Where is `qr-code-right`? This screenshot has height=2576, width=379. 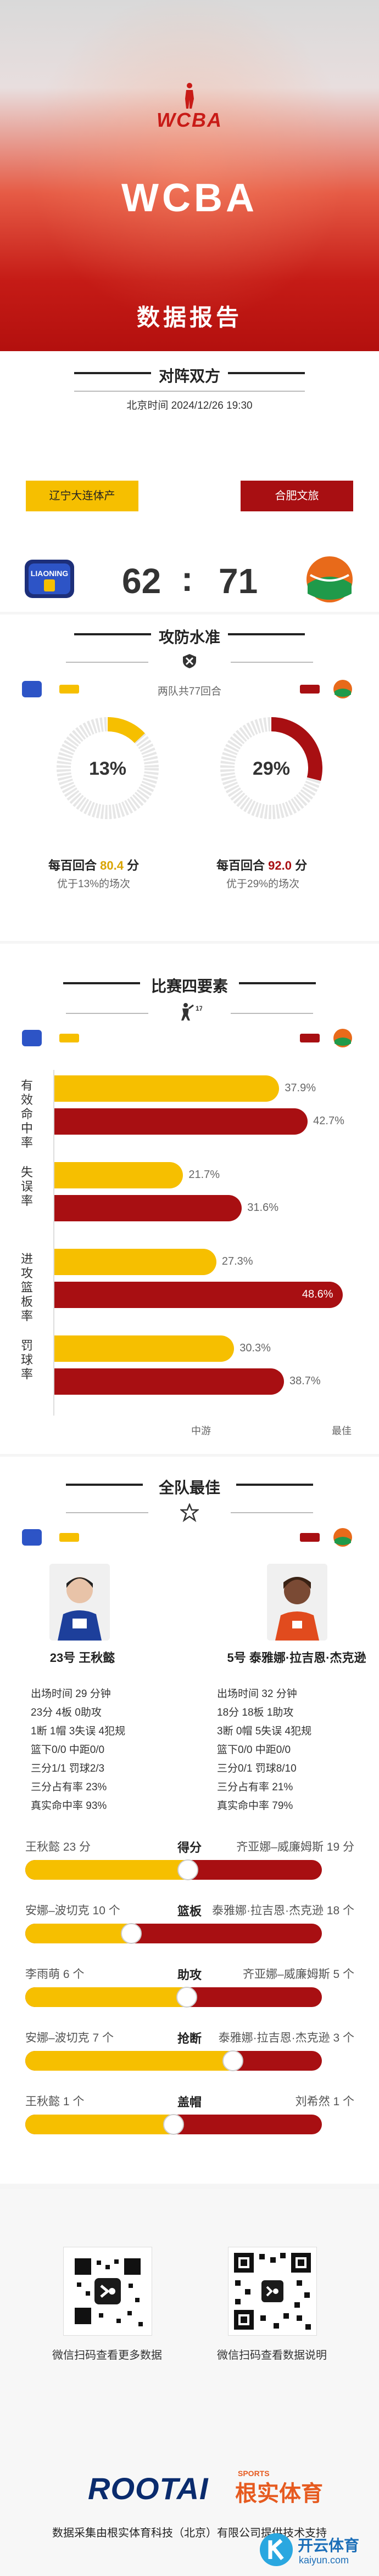
qr-code-right is located at coordinates (272, 2292).